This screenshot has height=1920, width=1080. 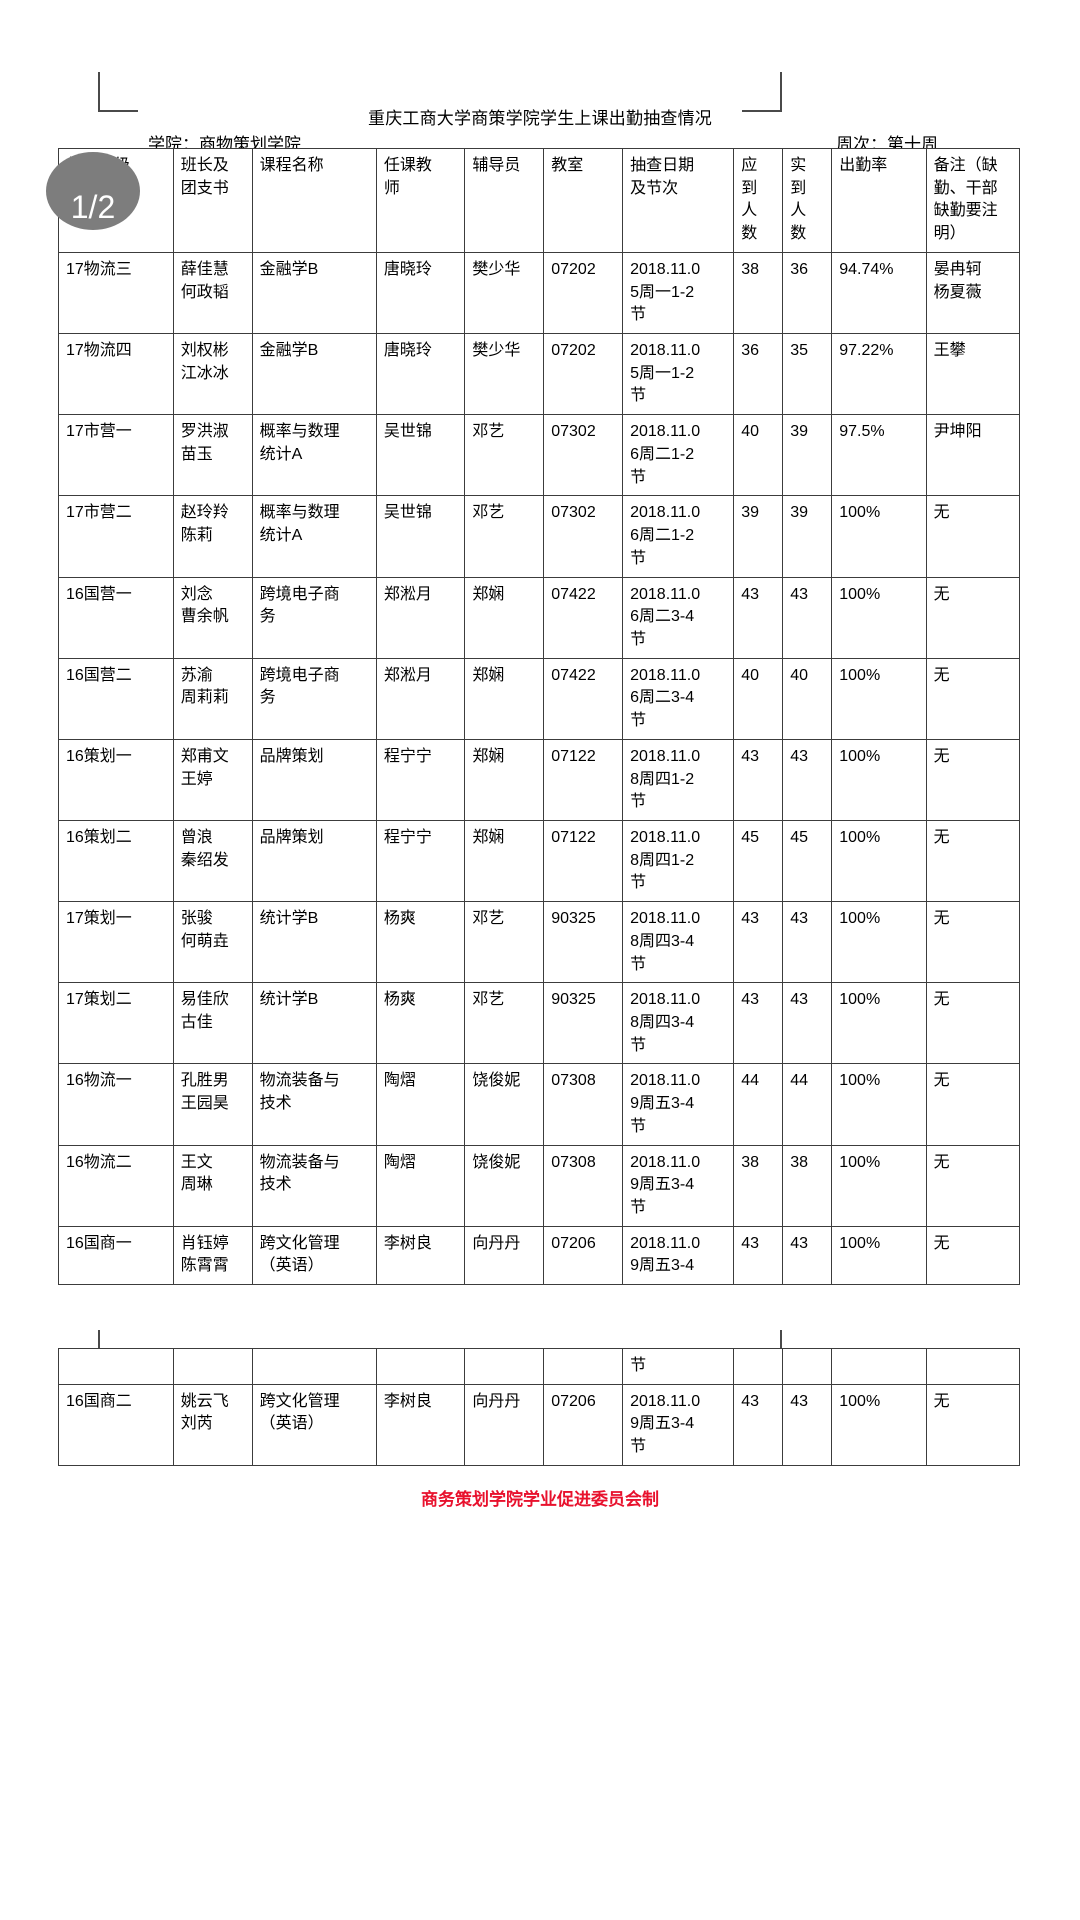 What do you see at coordinates (807, 1185) in the screenshot?
I see `row-cell-actual: 38` at bounding box center [807, 1185].